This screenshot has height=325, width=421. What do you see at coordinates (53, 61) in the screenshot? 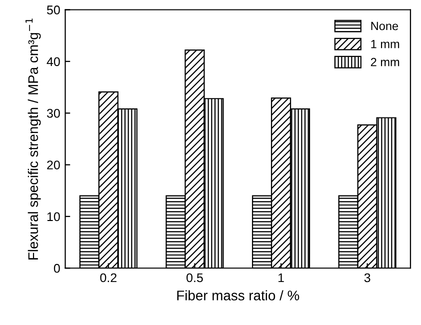
I see `y-tick-label: 40` at bounding box center [53, 61].